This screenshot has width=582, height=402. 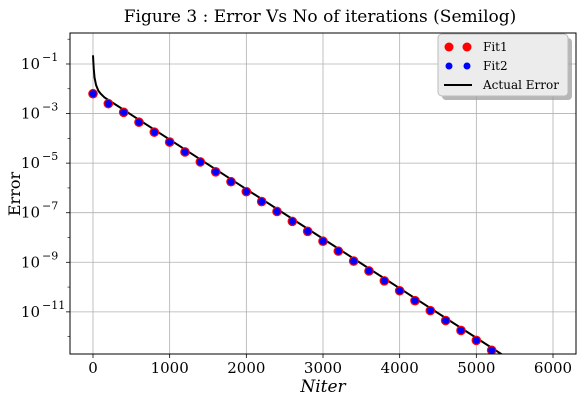 I want to click on legend-fit1-label: Fit1, so click(x=495, y=47).